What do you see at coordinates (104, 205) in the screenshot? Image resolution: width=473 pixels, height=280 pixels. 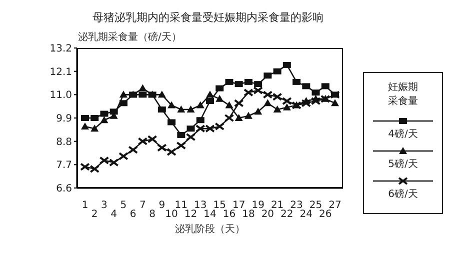 I see `x-tick-label: 3` at bounding box center [104, 205].